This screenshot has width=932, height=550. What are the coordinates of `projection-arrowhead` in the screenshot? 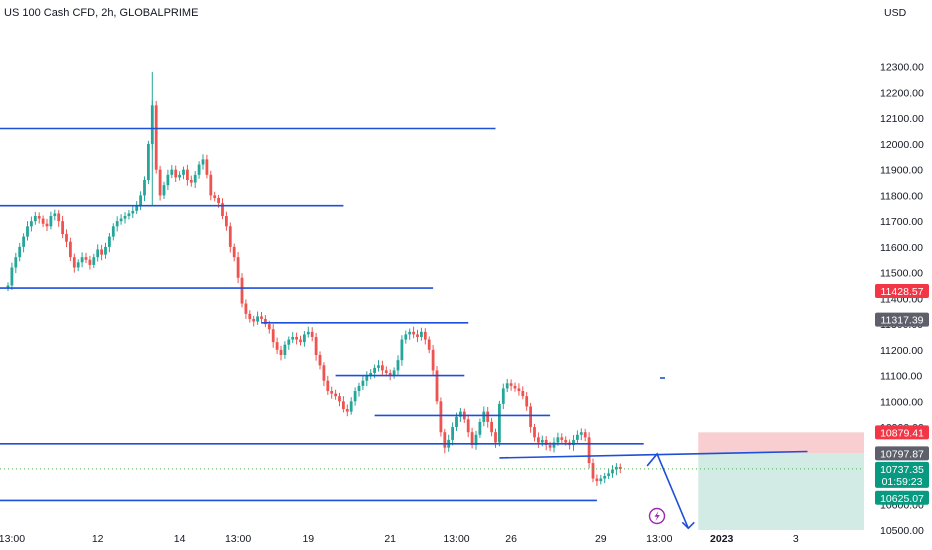 It's located at (688, 525).